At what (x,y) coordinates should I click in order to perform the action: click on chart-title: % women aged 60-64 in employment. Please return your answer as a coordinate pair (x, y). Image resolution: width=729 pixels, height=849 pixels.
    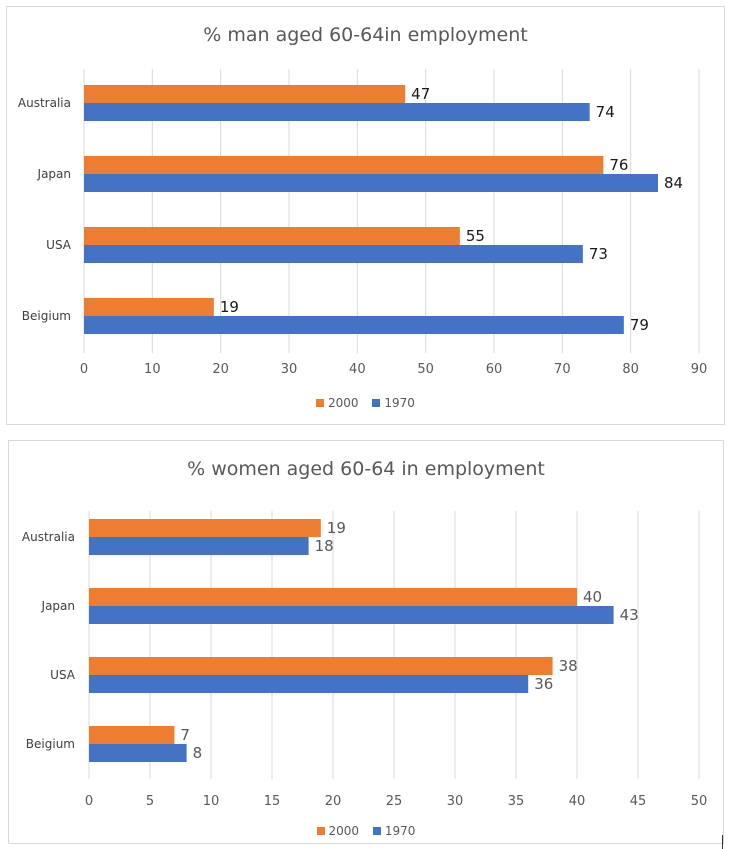
    Looking at the image, I should click on (366, 469).